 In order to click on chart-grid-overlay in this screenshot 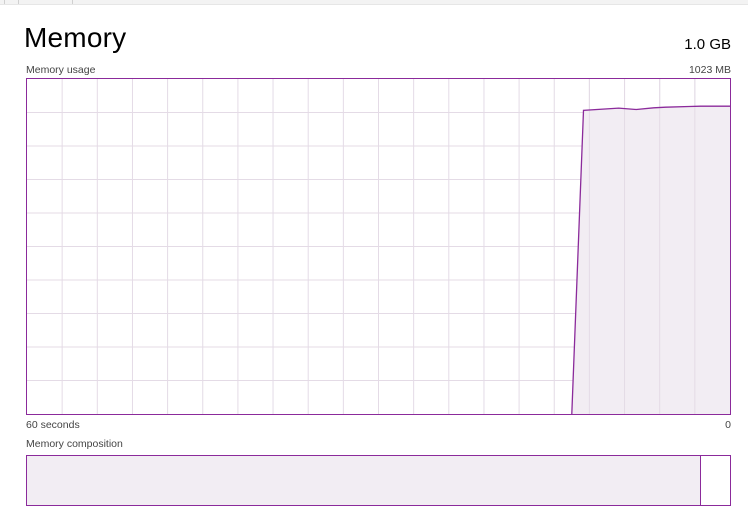, I will do `click(642, 246)`.